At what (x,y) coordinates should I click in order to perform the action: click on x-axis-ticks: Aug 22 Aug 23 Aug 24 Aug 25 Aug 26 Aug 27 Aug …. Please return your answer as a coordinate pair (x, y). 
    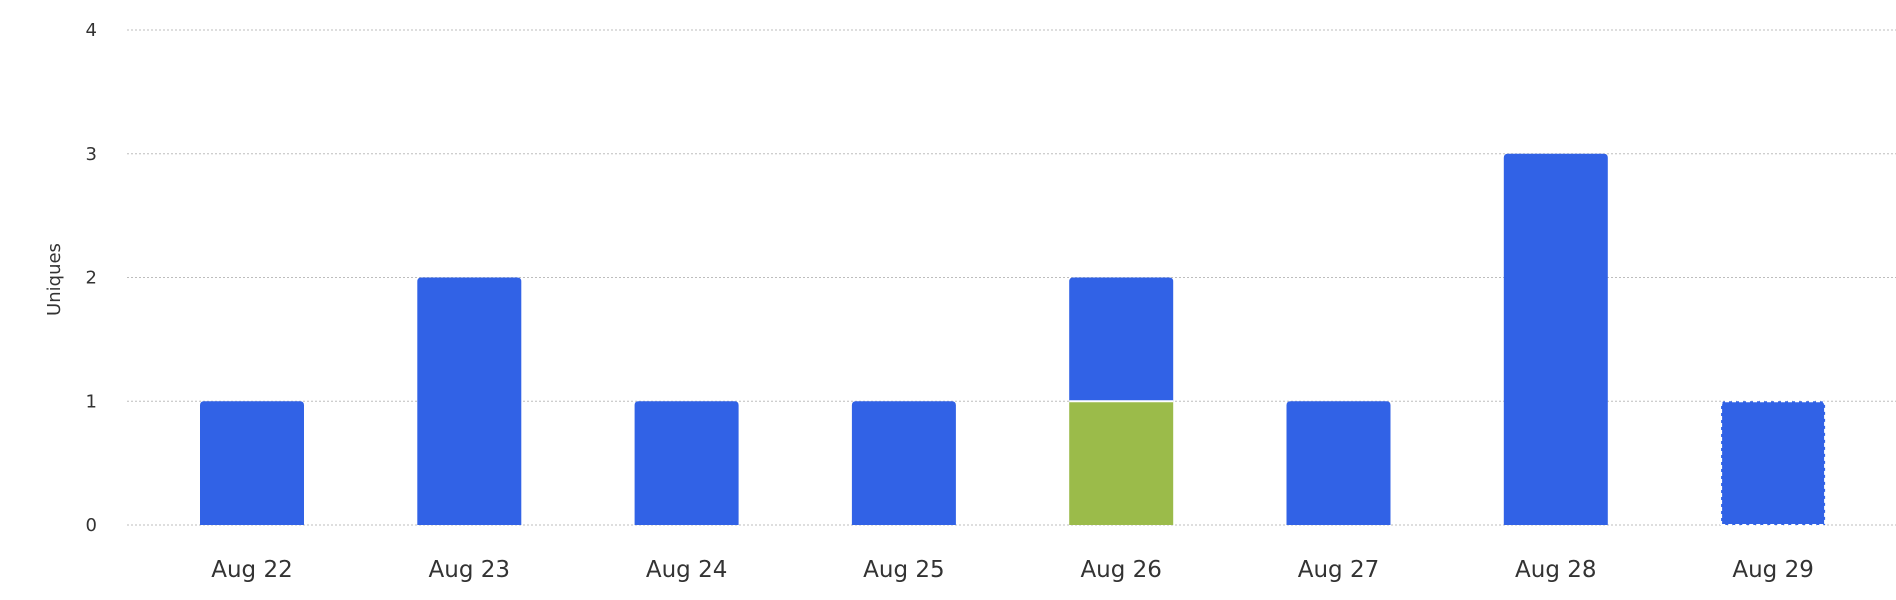
    Looking at the image, I should click on (1012, 570).